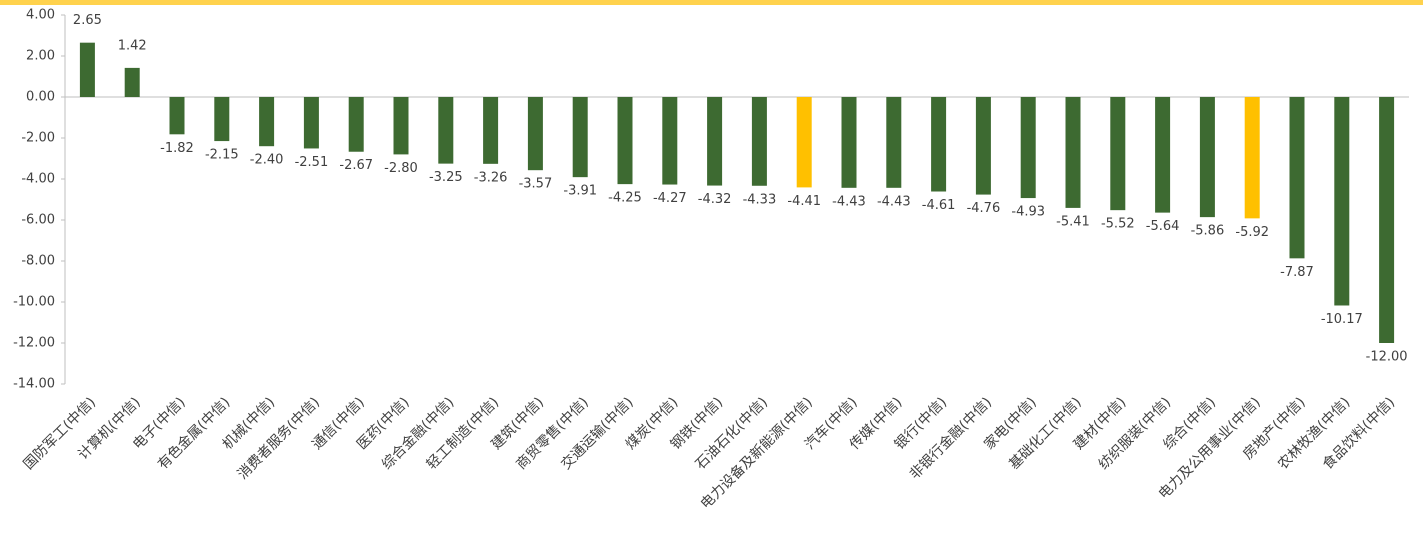 The height and width of the screenshot is (538, 1423). Describe the element at coordinates (1342, 319) in the screenshot. I see `data-label: -10.17` at that location.